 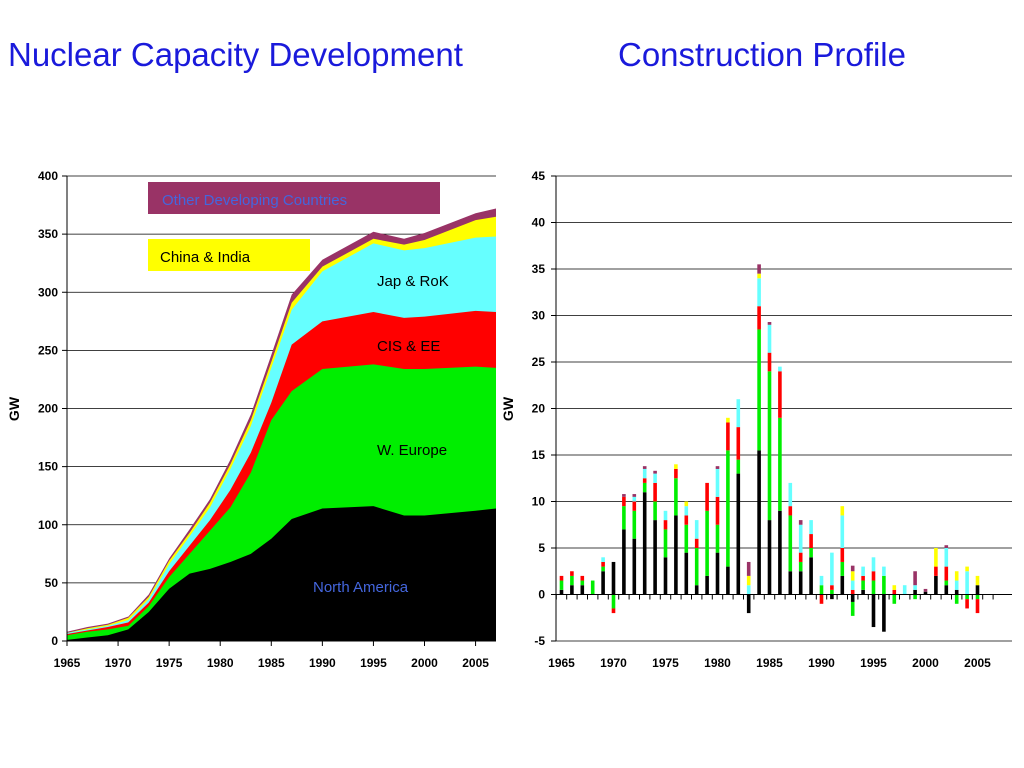 What do you see at coordinates (842, 555) in the screenshot?
I see `bar-cis-ee-1992` at bounding box center [842, 555].